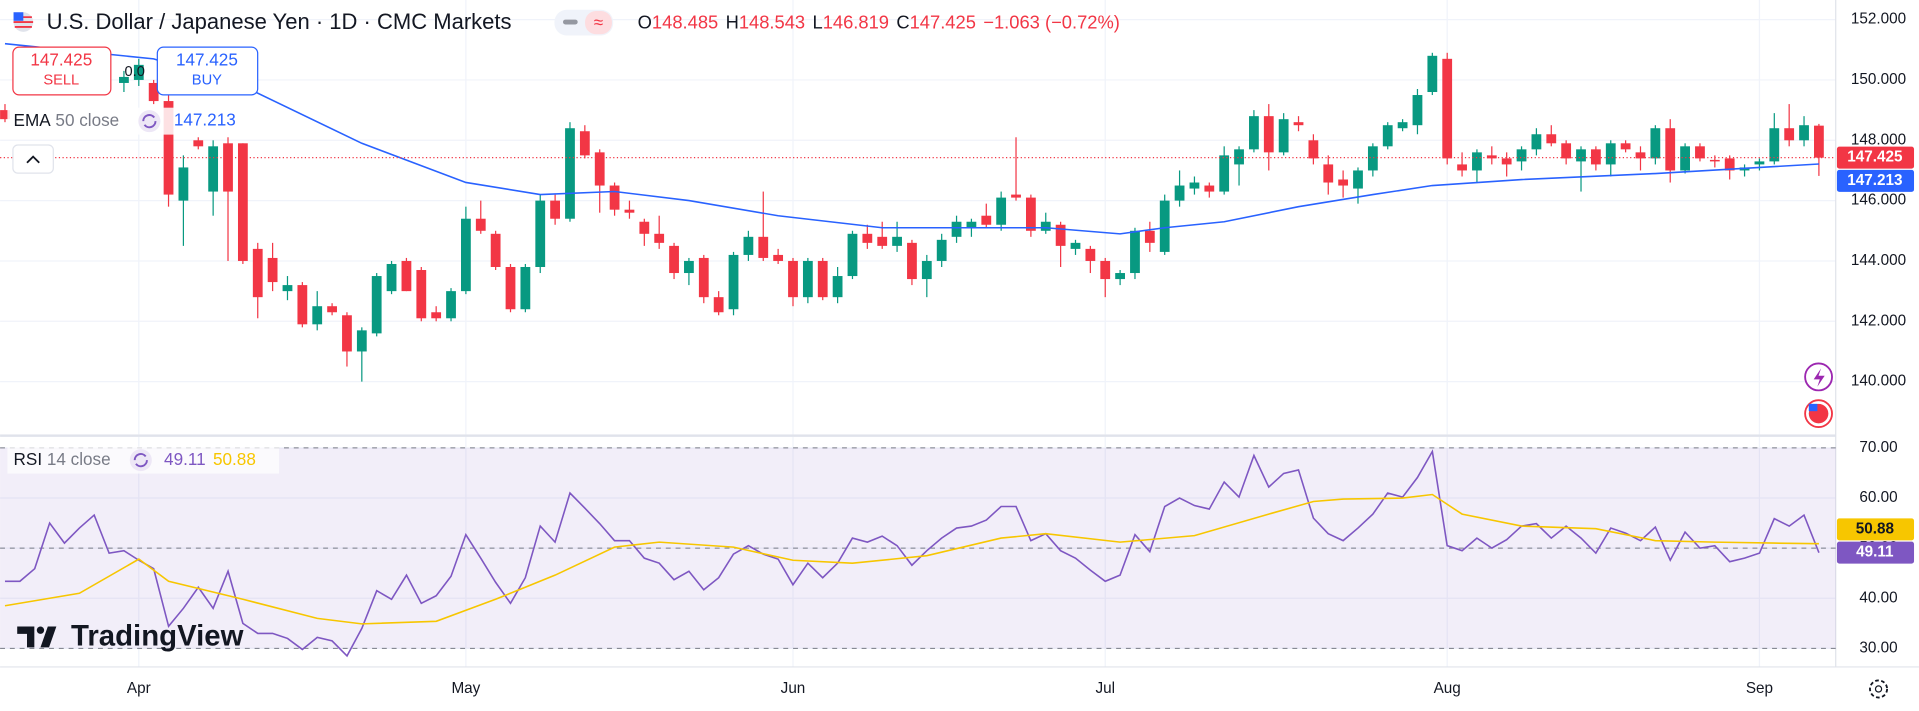 This screenshot has height=711, width=1919. I want to click on ema-icon, so click(149, 121).